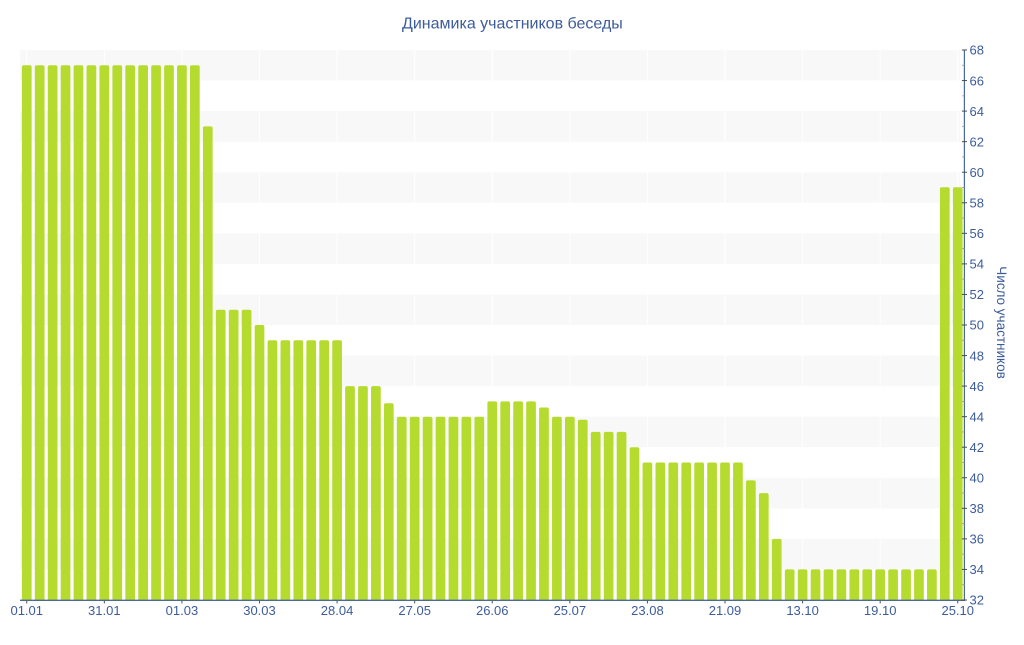  I want to click on svg-text: 23.08, so click(647, 610).